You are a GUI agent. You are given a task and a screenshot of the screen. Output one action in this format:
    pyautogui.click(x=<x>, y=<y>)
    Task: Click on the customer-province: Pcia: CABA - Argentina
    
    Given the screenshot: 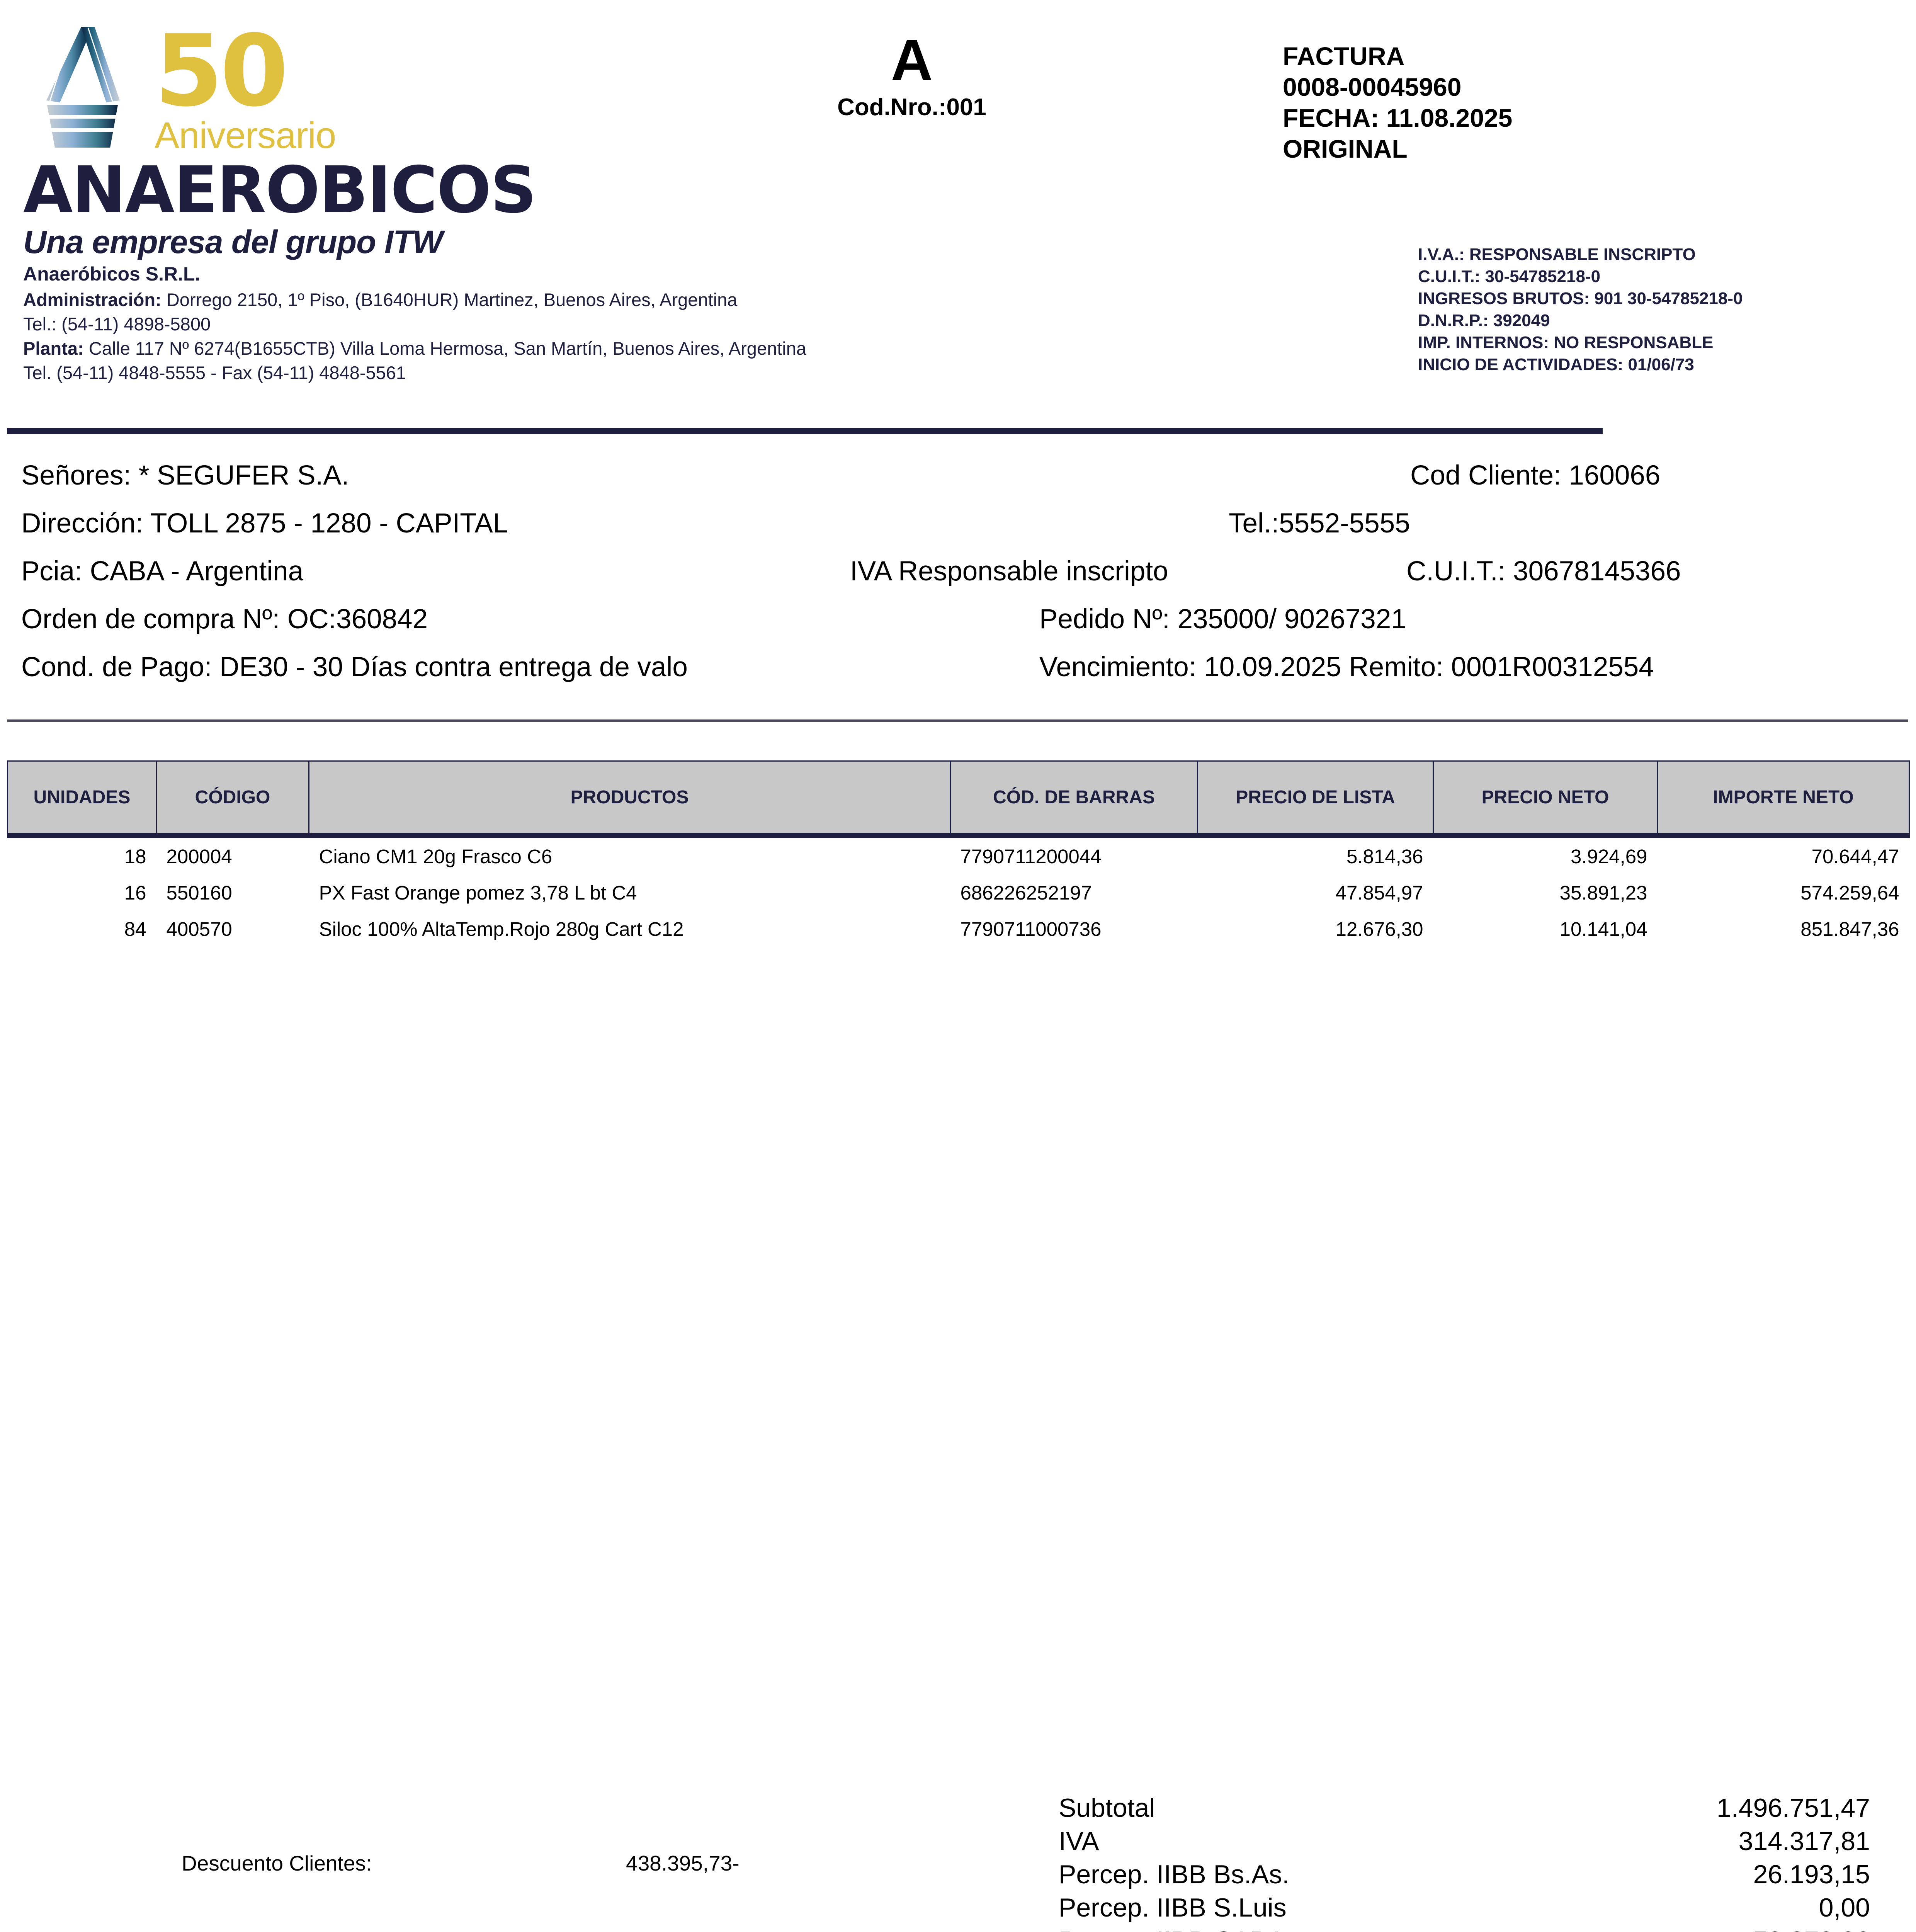 What is the action you would take?
    pyautogui.click(x=162, y=571)
    